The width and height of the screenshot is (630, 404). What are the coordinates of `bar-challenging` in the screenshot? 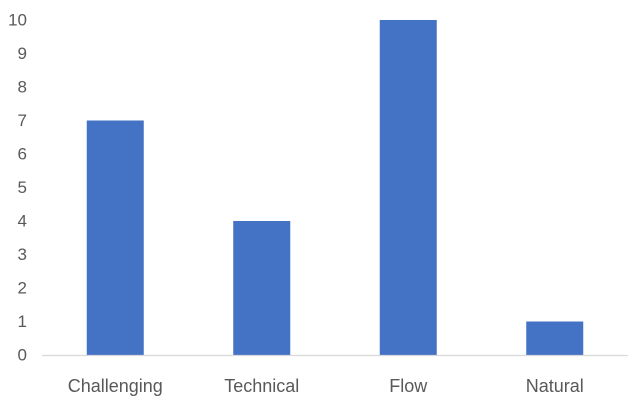 It's located at (115, 237).